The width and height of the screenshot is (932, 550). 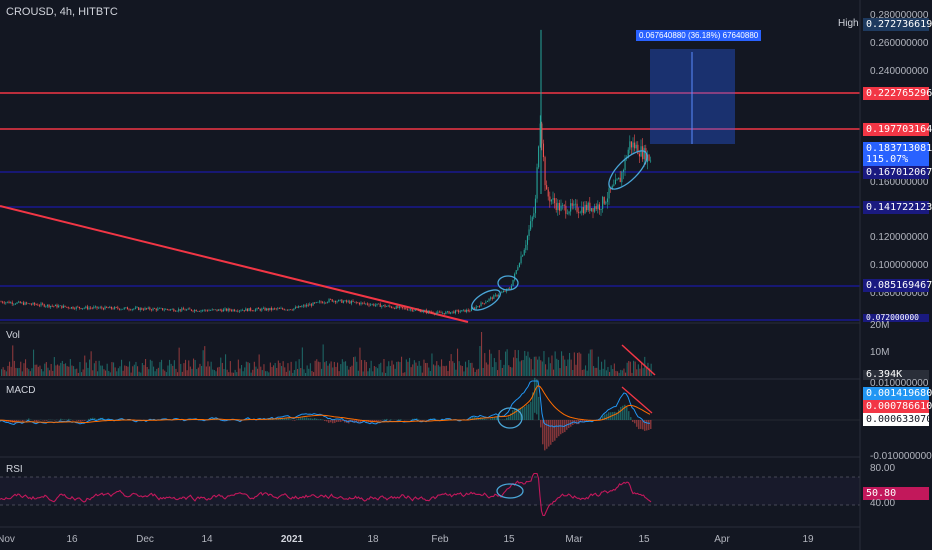 What do you see at coordinates (510, 418) in the screenshot?
I see `annotation-ellipse-macd` at bounding box center [510, 418].